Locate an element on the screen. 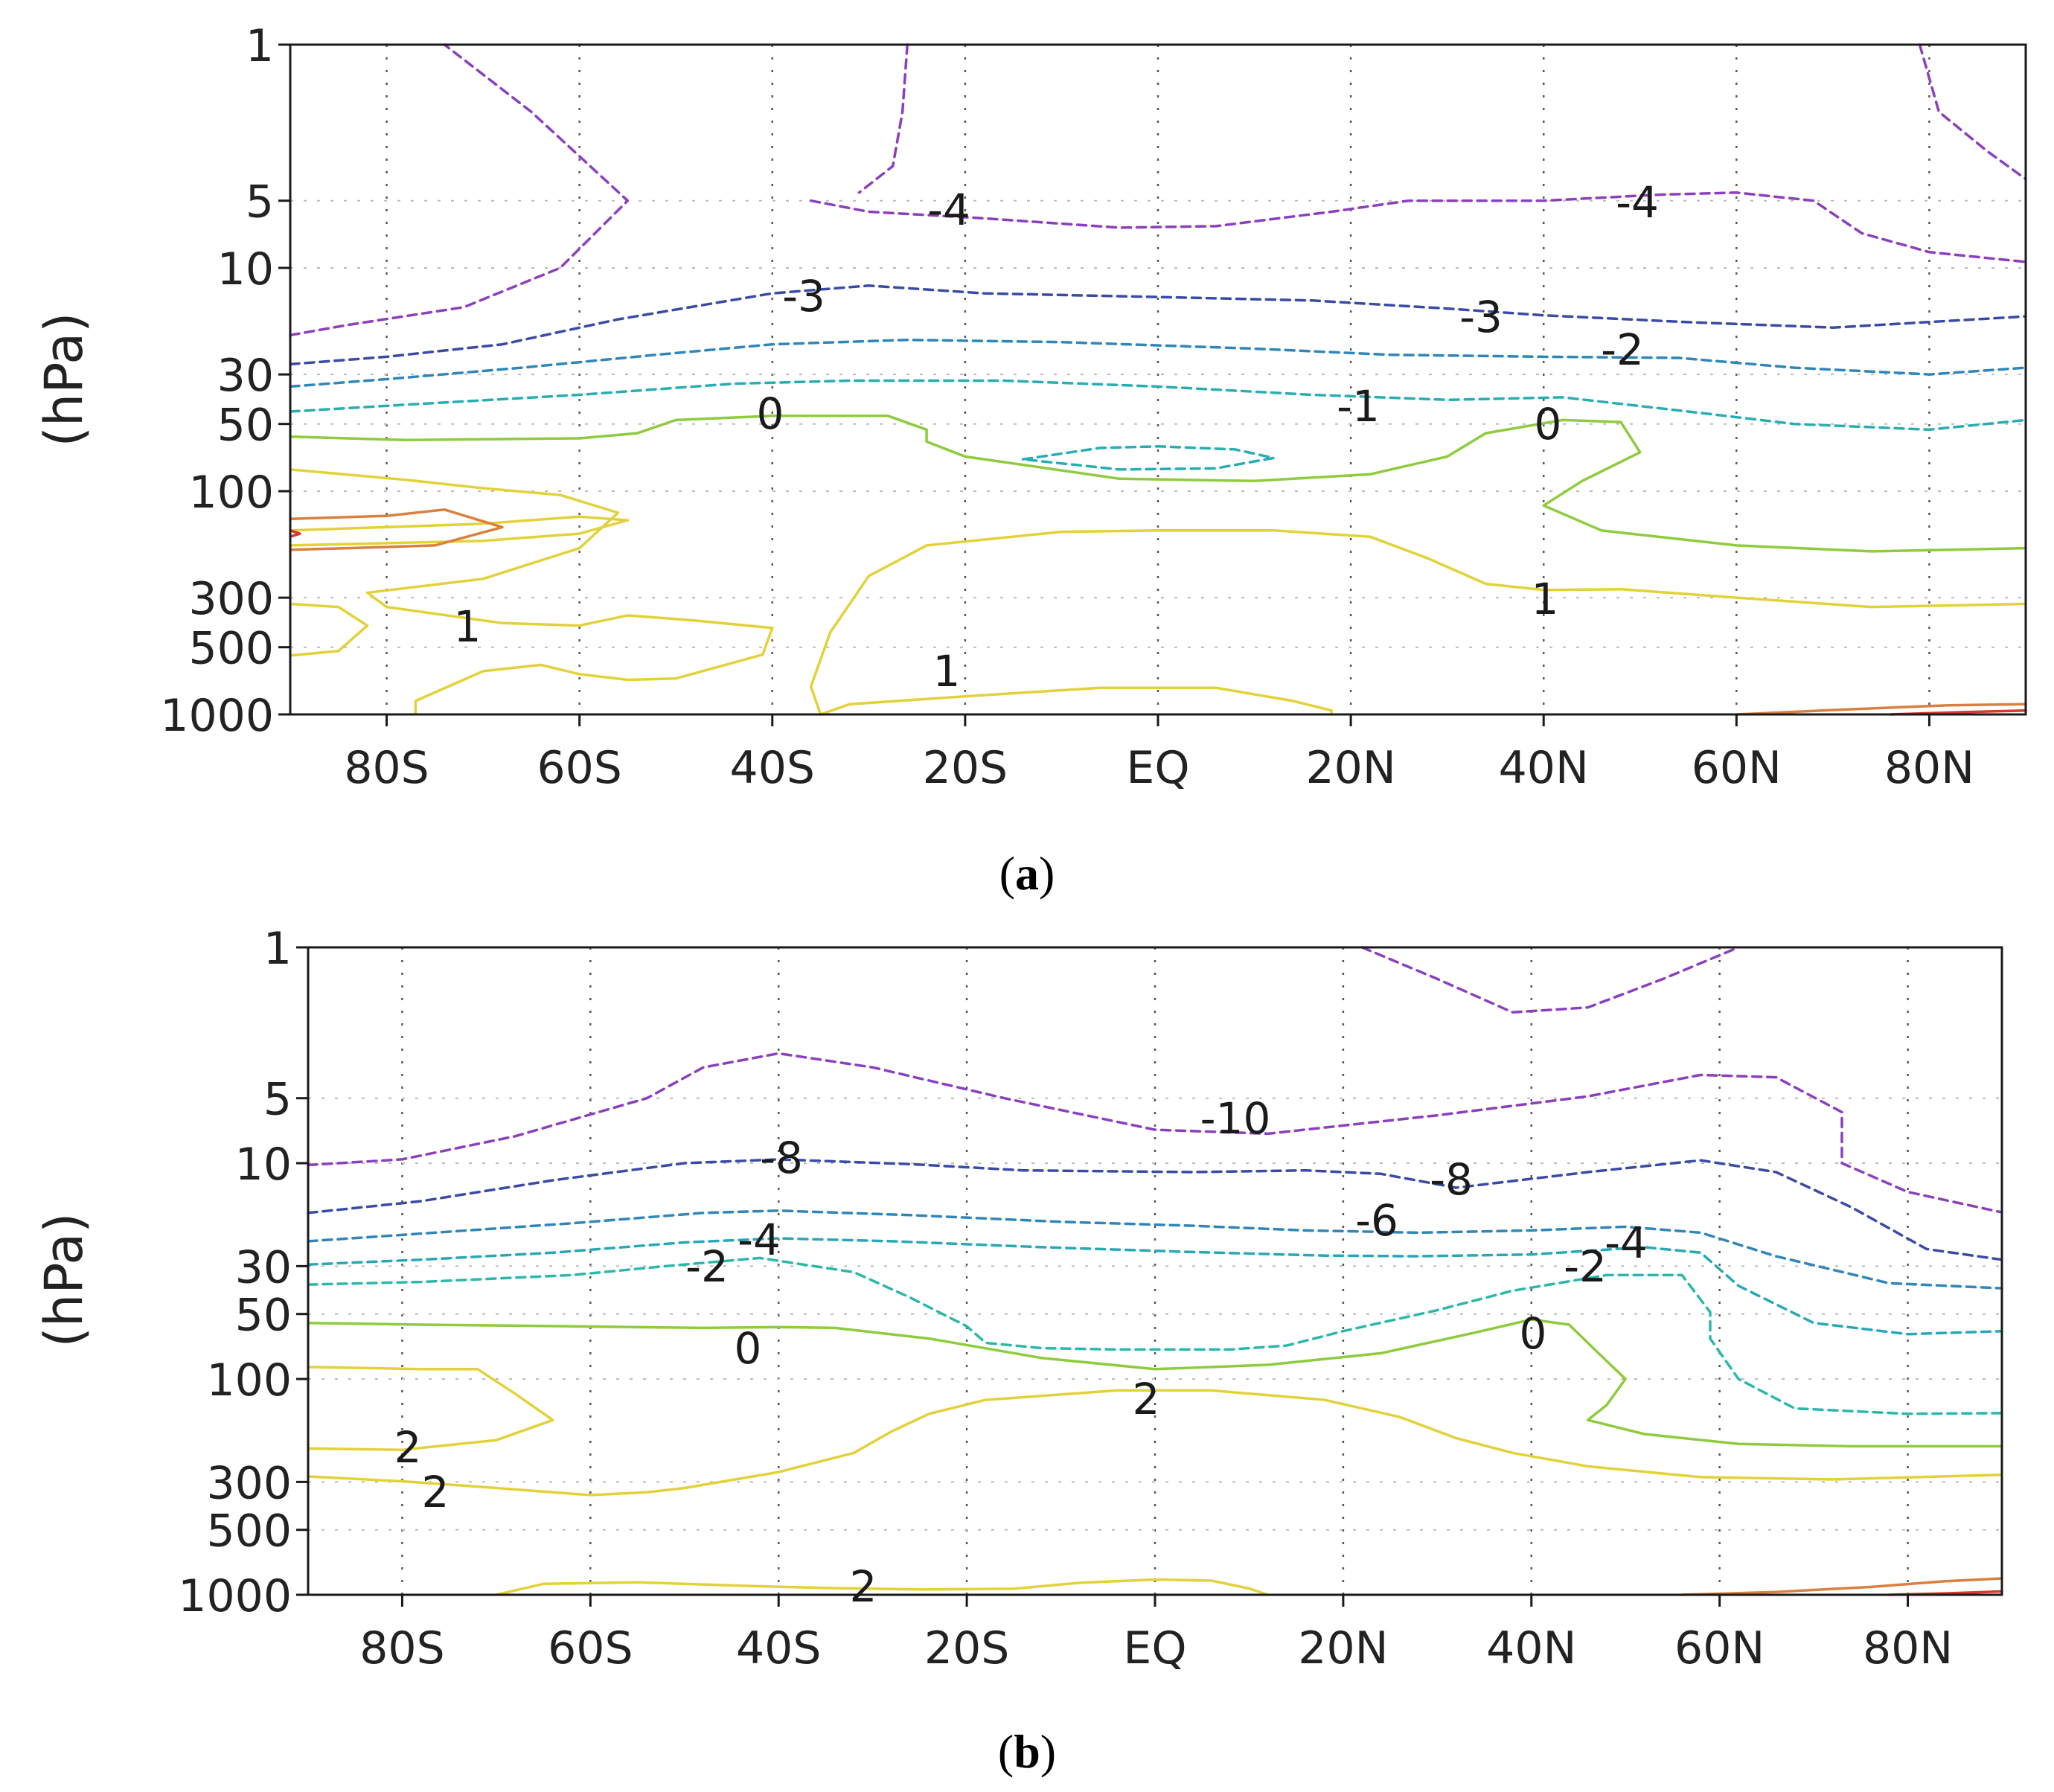 This screenshot has height=1792, width=2054. panel-a-caption: (a) is located at coordinates (1027, 873).